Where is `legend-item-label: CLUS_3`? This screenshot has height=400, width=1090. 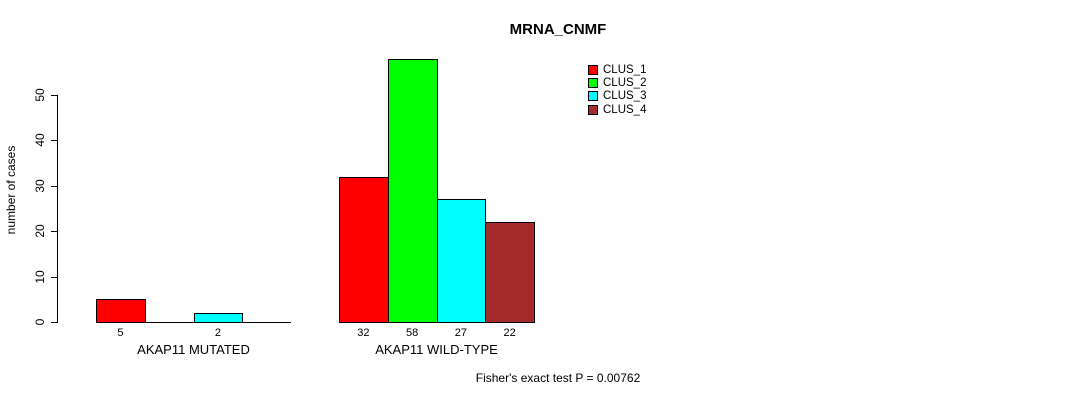
legend-item-label: CLUS_3 is located at coordinates (625, 96).